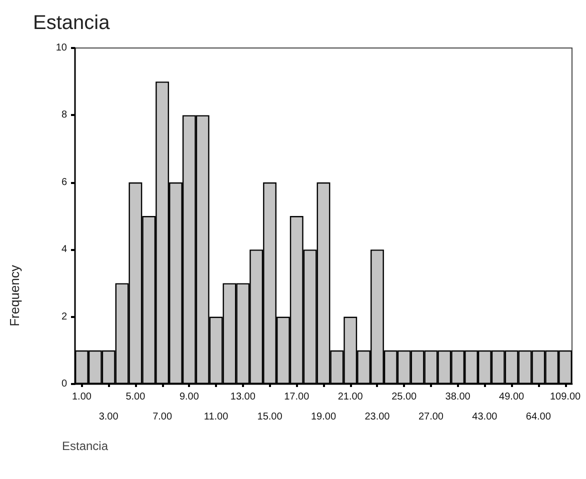 The image size is (586, 479). What do you see at coordinates (14, 295) in the screenshot?
I see `y-axis-title: Frequency` at bounding box center [14, 295].